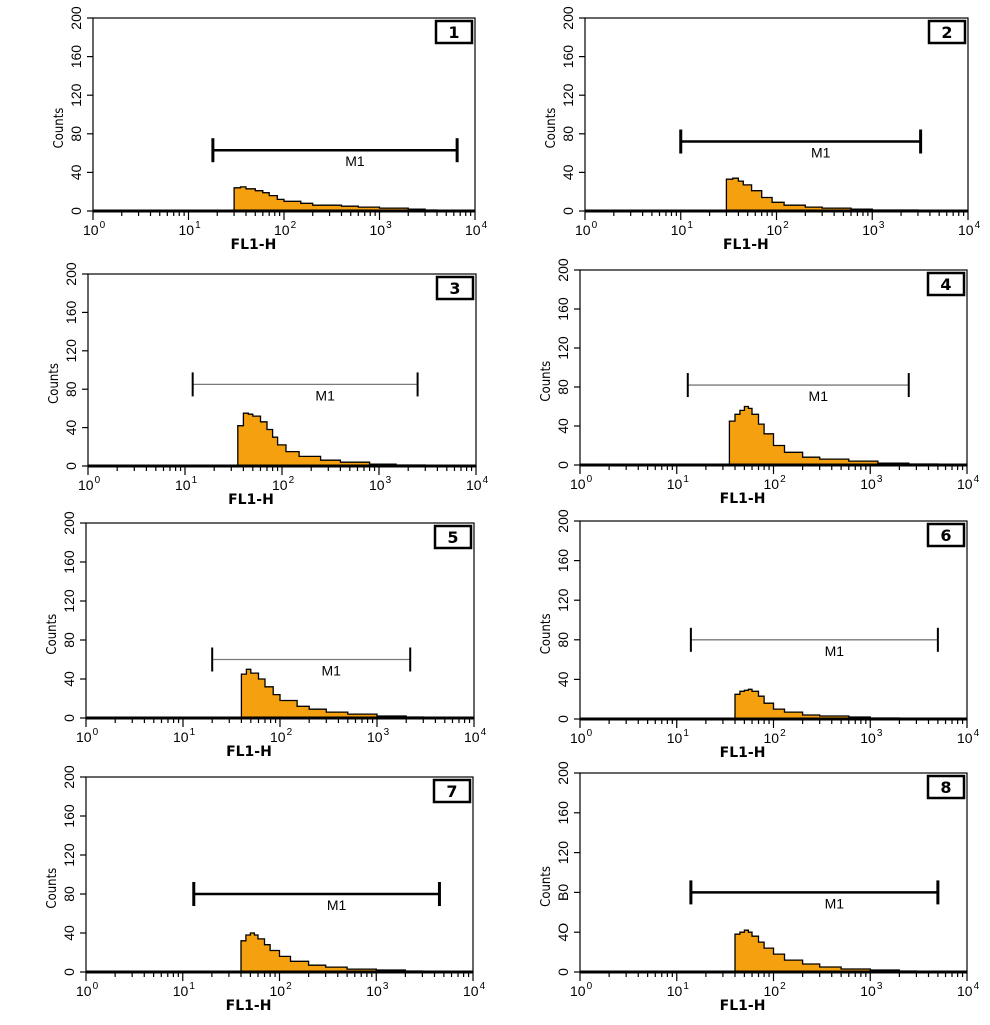 The image size is (990, 1025). I want to click on panel-number: 7, so click(451, 791).